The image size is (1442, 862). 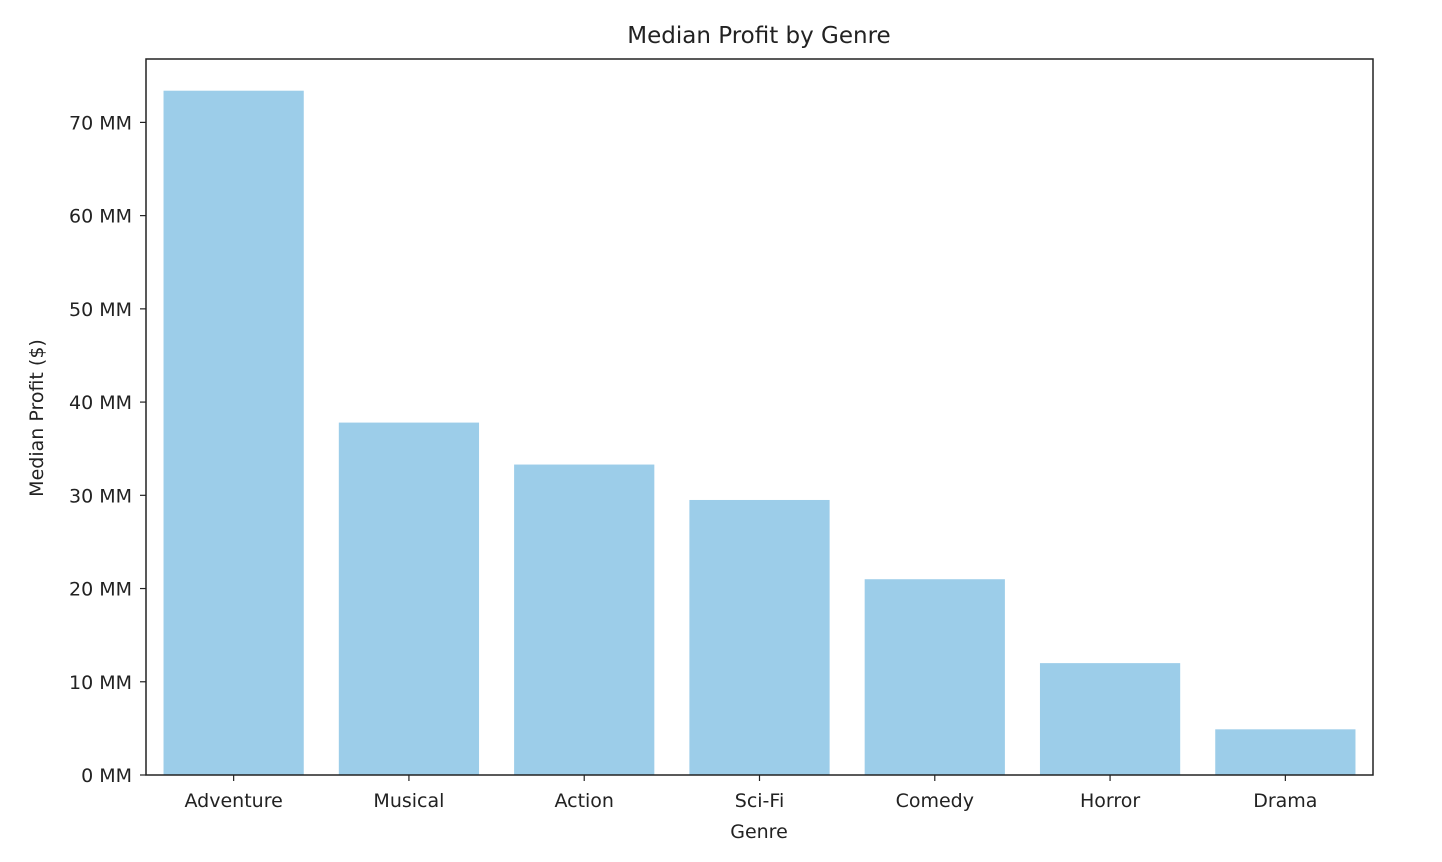 I want to click on x-tick-label: Action, so click(x=584, y=801).